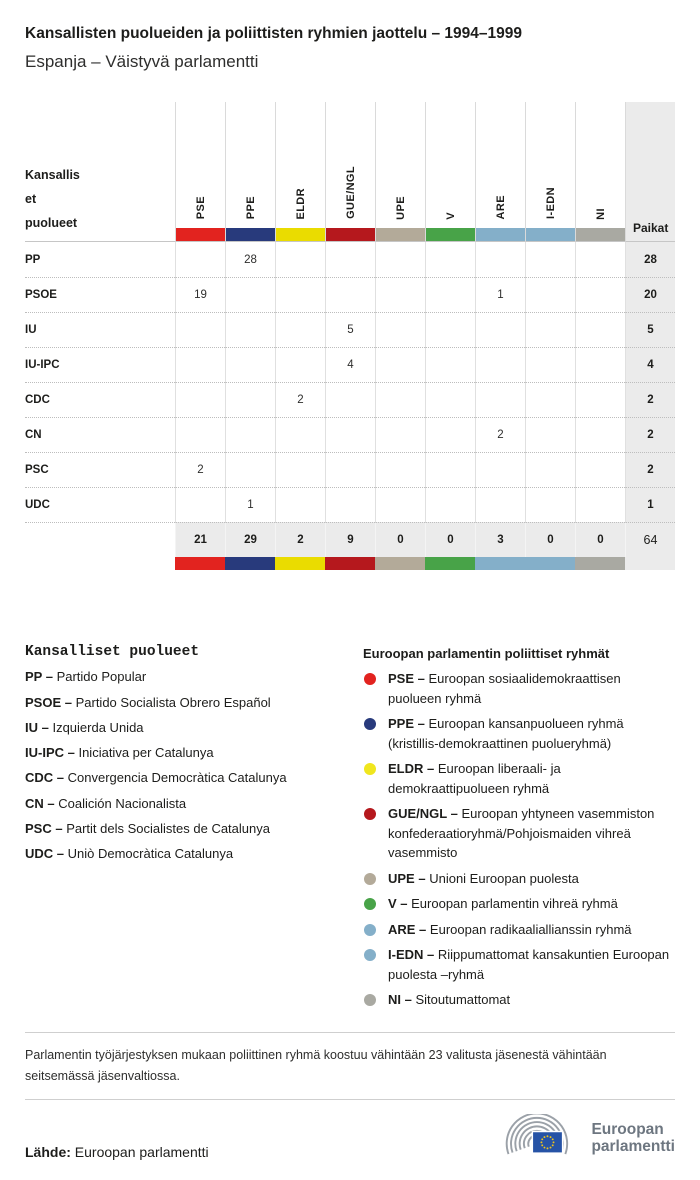 The image size is (700, 1180). I want to click on page-subtitle: Espanja – Väistyvä parlamentti, so click(142, 62).